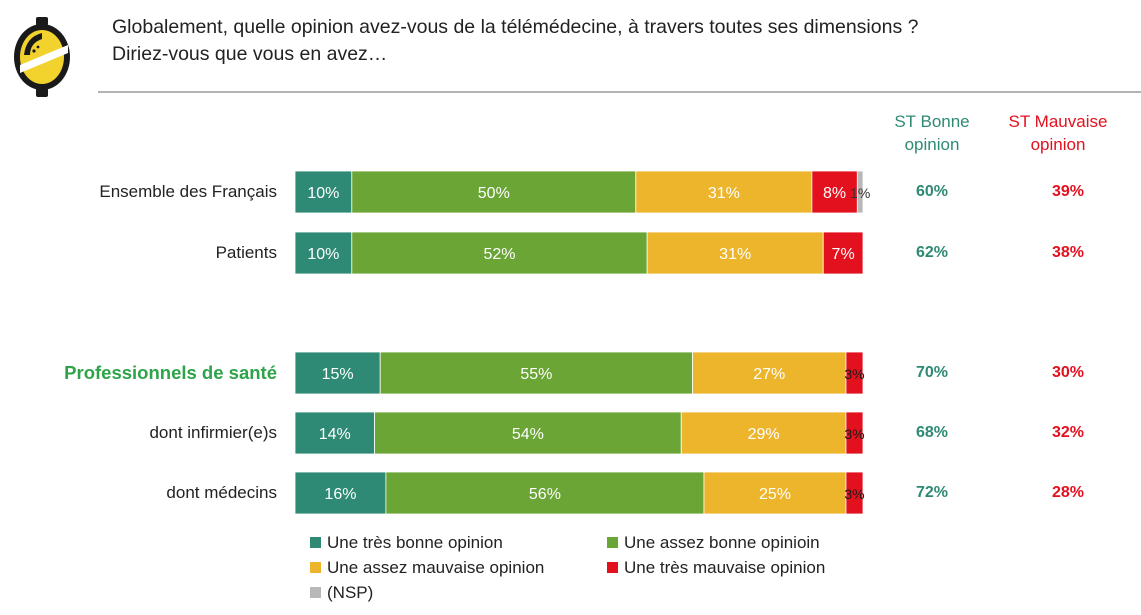 This screenshot has width=1141, height=615. Describe the element at coordinates (619, 92) in the screenshot. I see `title-divider` at that location.